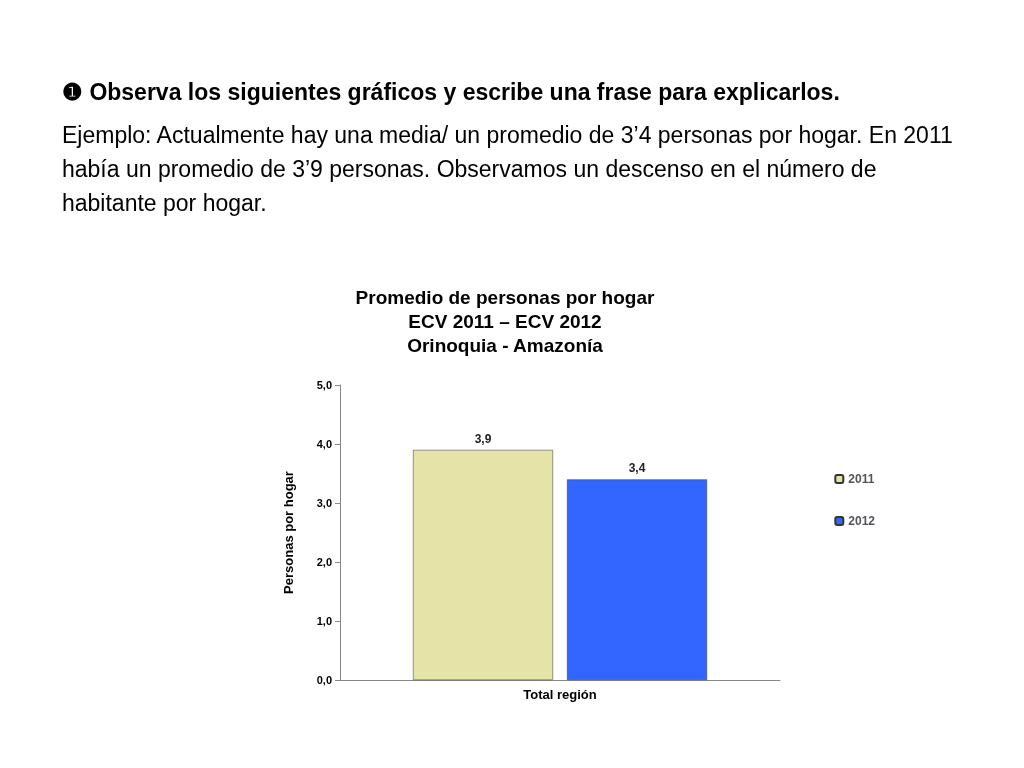  I want to click on y-tick-label: 1,0, so click(324, 621).